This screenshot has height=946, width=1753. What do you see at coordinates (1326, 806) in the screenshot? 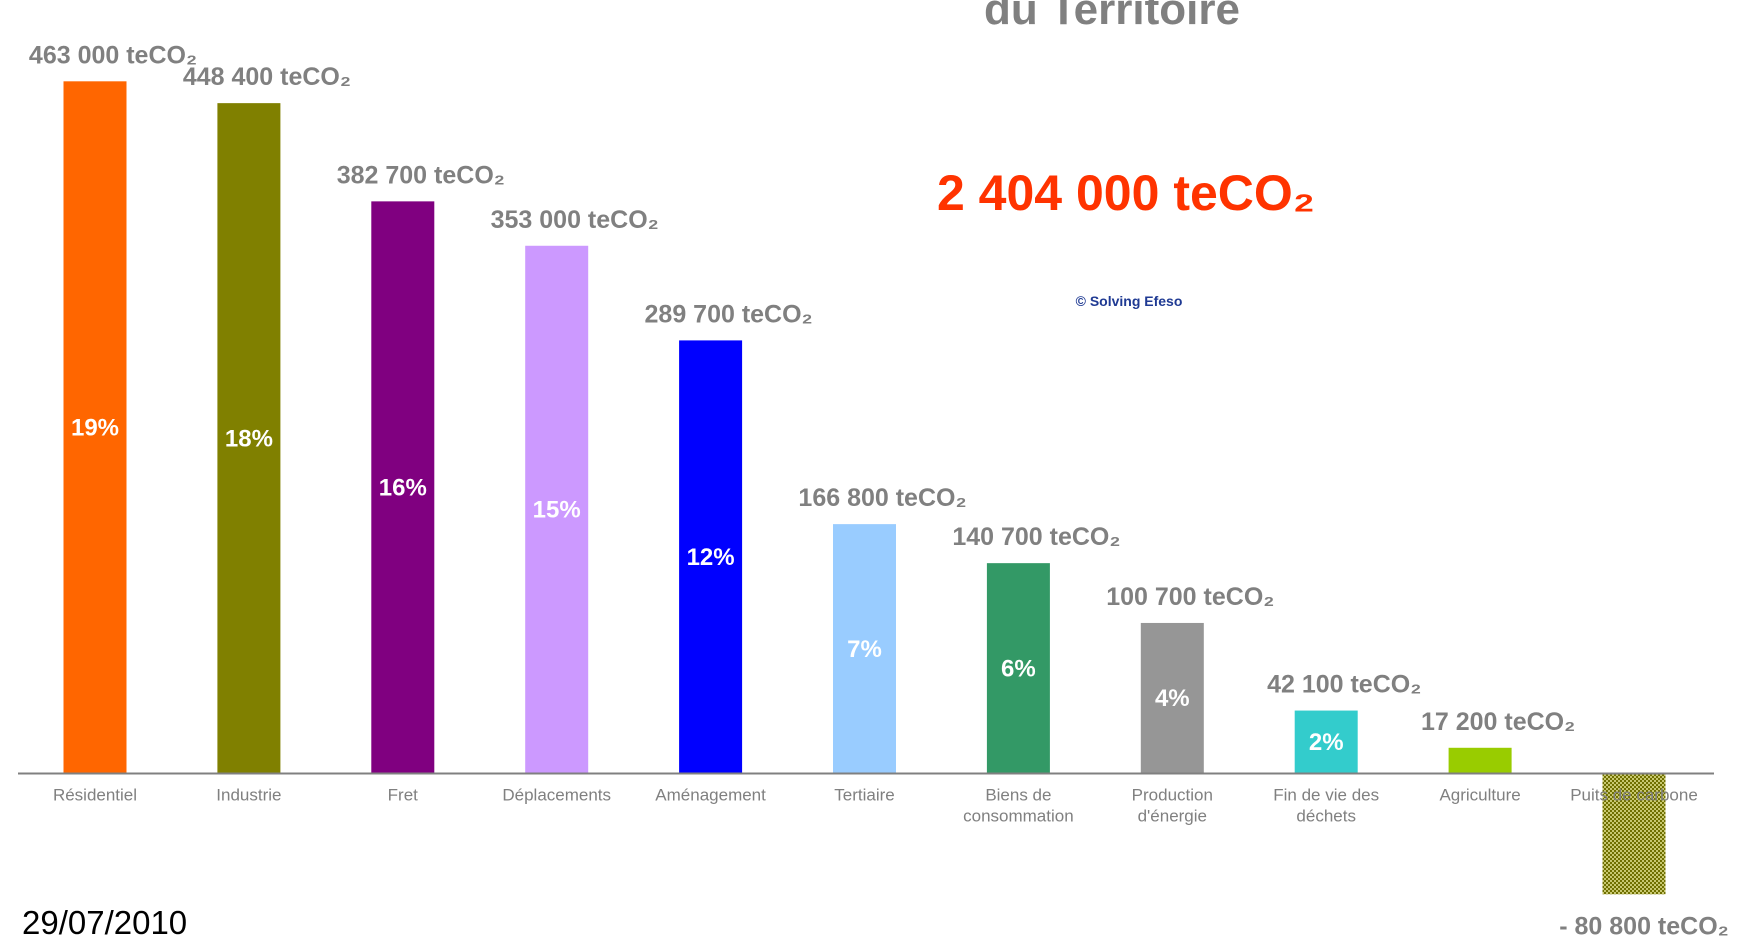
I see `category-label: Fin de vie des déchets` at bounding box center [1326, 806].